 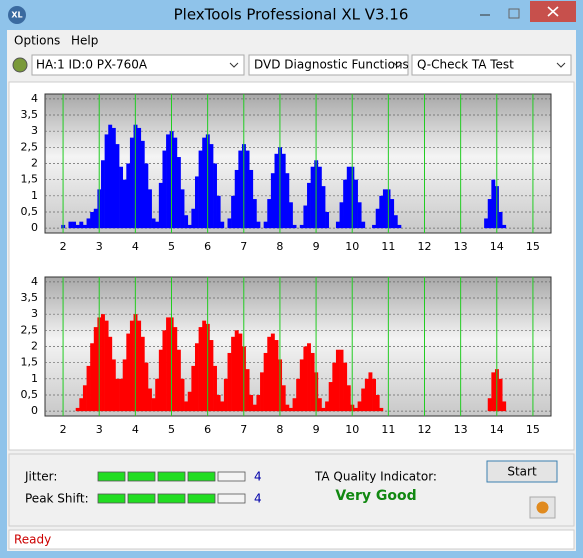 What do you see at coordinates (16, 15) in the screenshot?
I see `app-icon-text: XL` at bounding box center [16, 15].